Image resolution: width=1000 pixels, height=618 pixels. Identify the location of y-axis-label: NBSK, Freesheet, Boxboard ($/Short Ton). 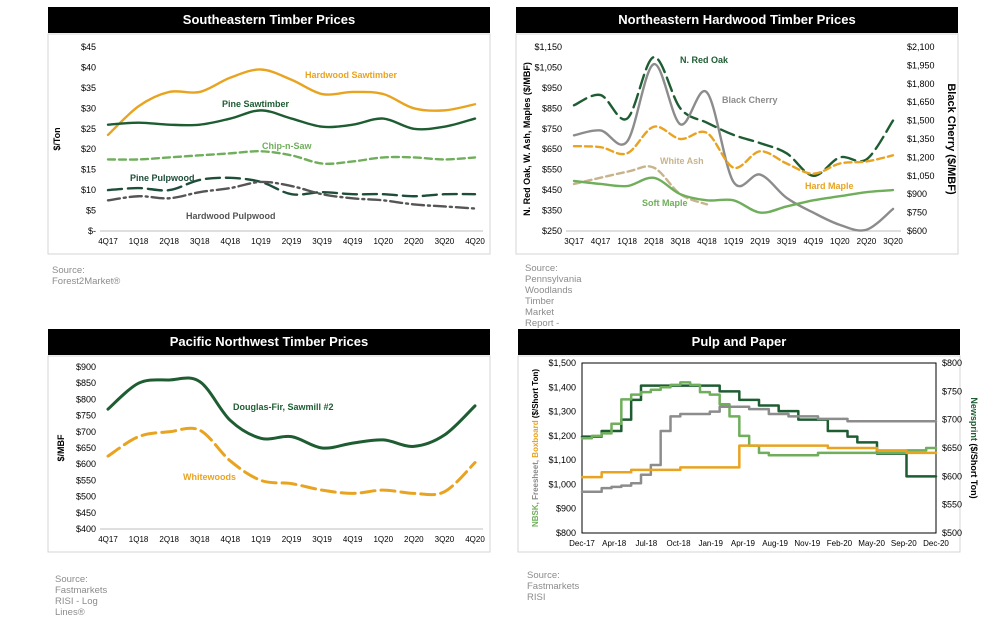
(535, 448).